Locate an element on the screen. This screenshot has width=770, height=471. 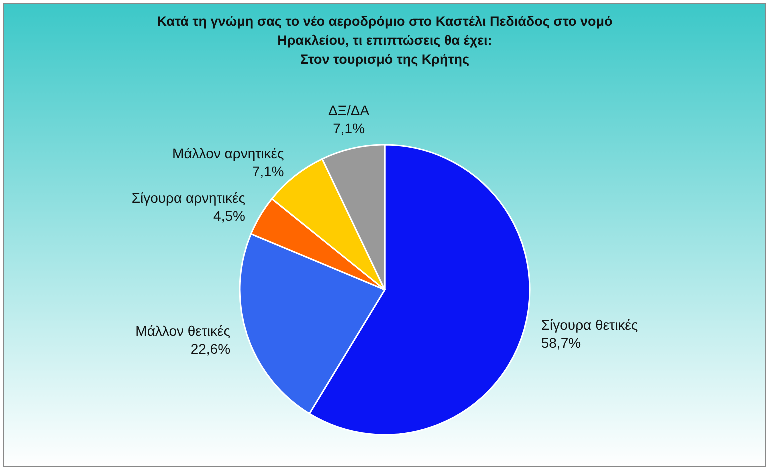
slice-label: ΔΞ/ΔΑ is located at coordinates (349, 110).